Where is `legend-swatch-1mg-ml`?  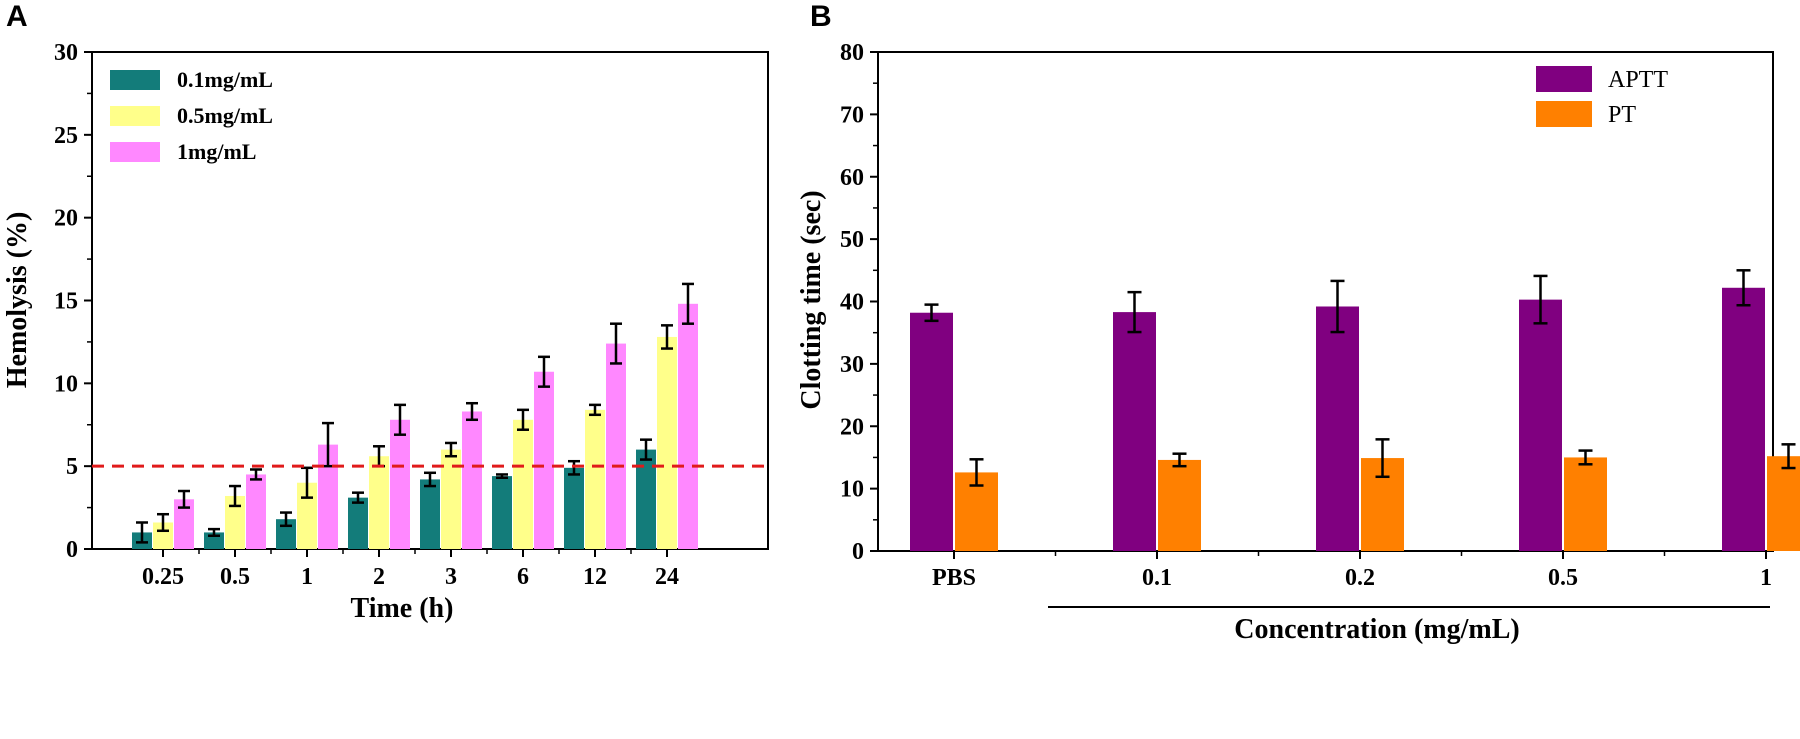 legend-swatch-1mg-ml is located at coordinates (135, 152).